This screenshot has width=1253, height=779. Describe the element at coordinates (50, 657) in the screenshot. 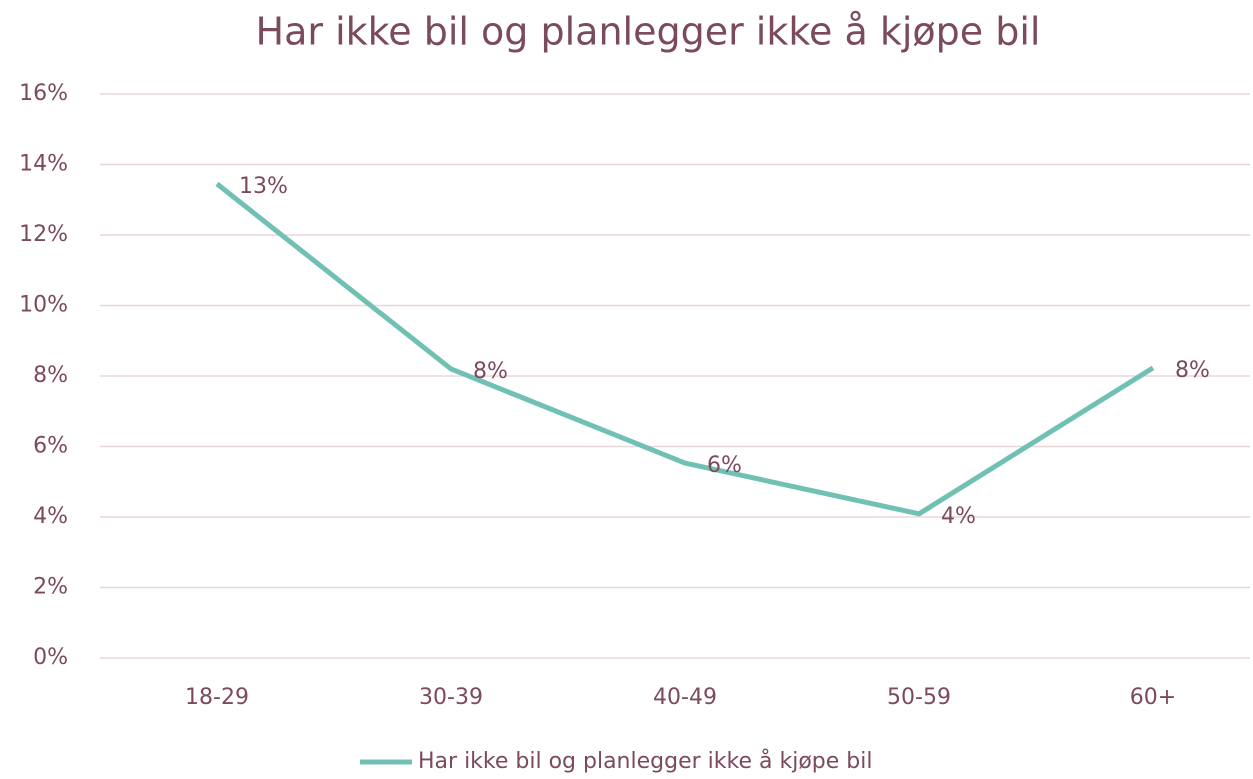

I see `y-tick-label: 0%` at that location.